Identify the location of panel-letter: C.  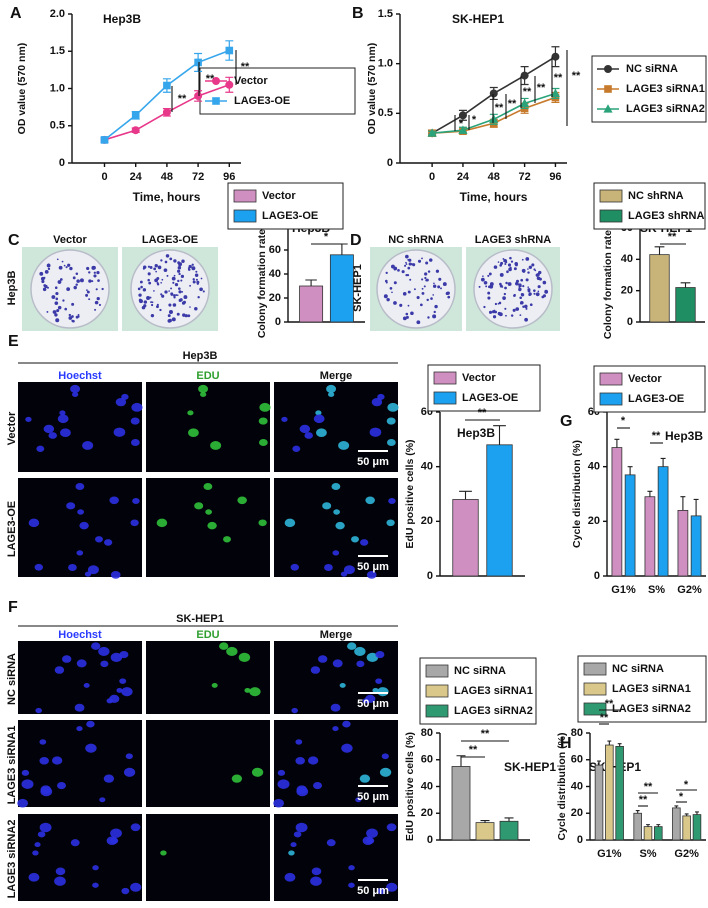
(14, 240).